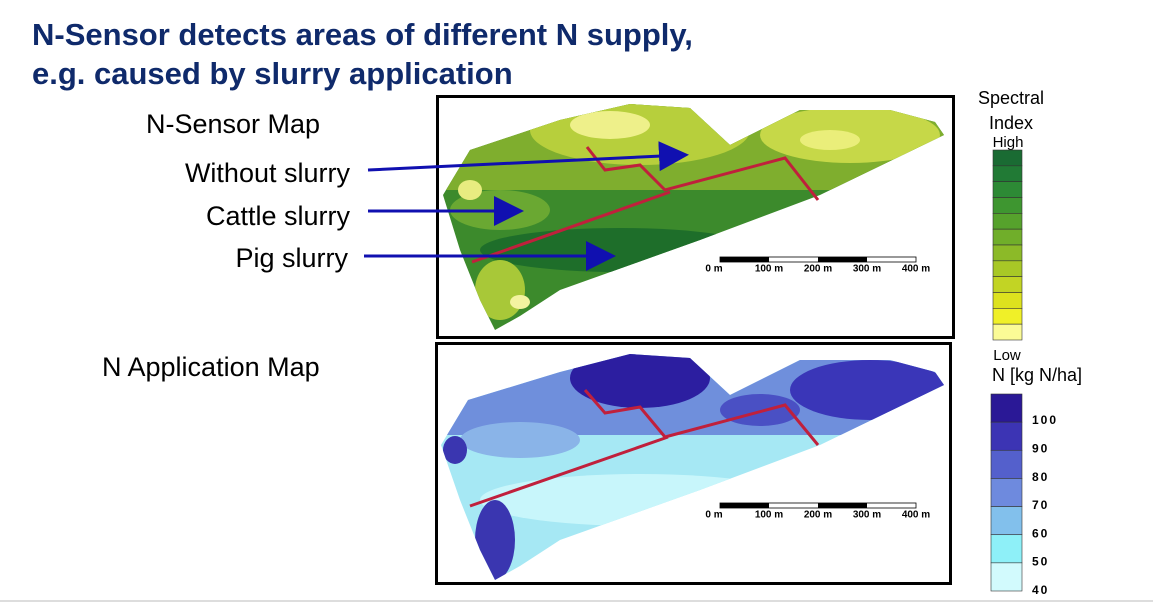  What do you see at coordinates (272, 73) in the screenshot?
I see `title-line: e.g. caused by slurry application` at bounding box center [272, 73].